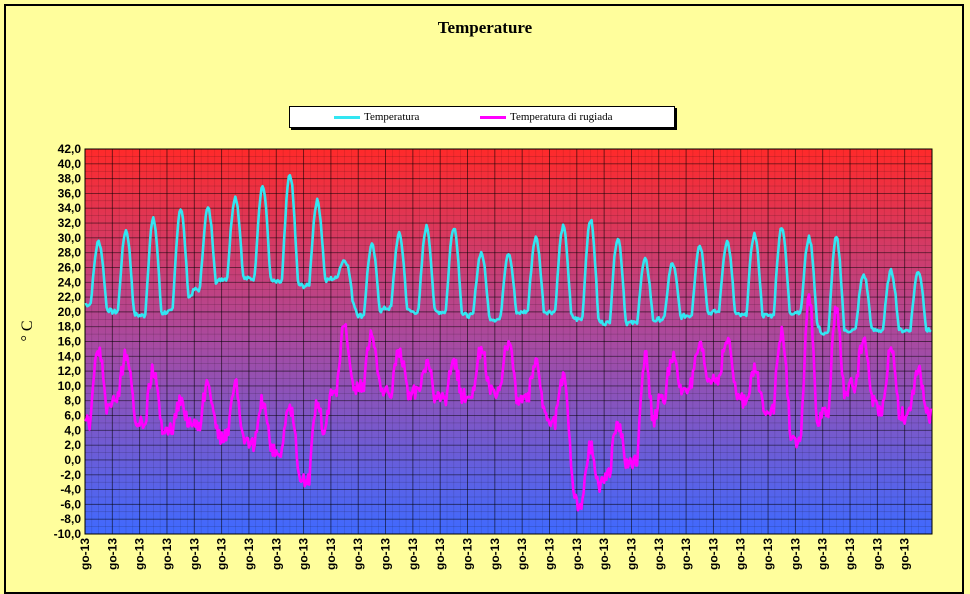 The width and height of the screenshot is (970, 594). I want to click on y-tick-label: 34,0, so click(70, 208).